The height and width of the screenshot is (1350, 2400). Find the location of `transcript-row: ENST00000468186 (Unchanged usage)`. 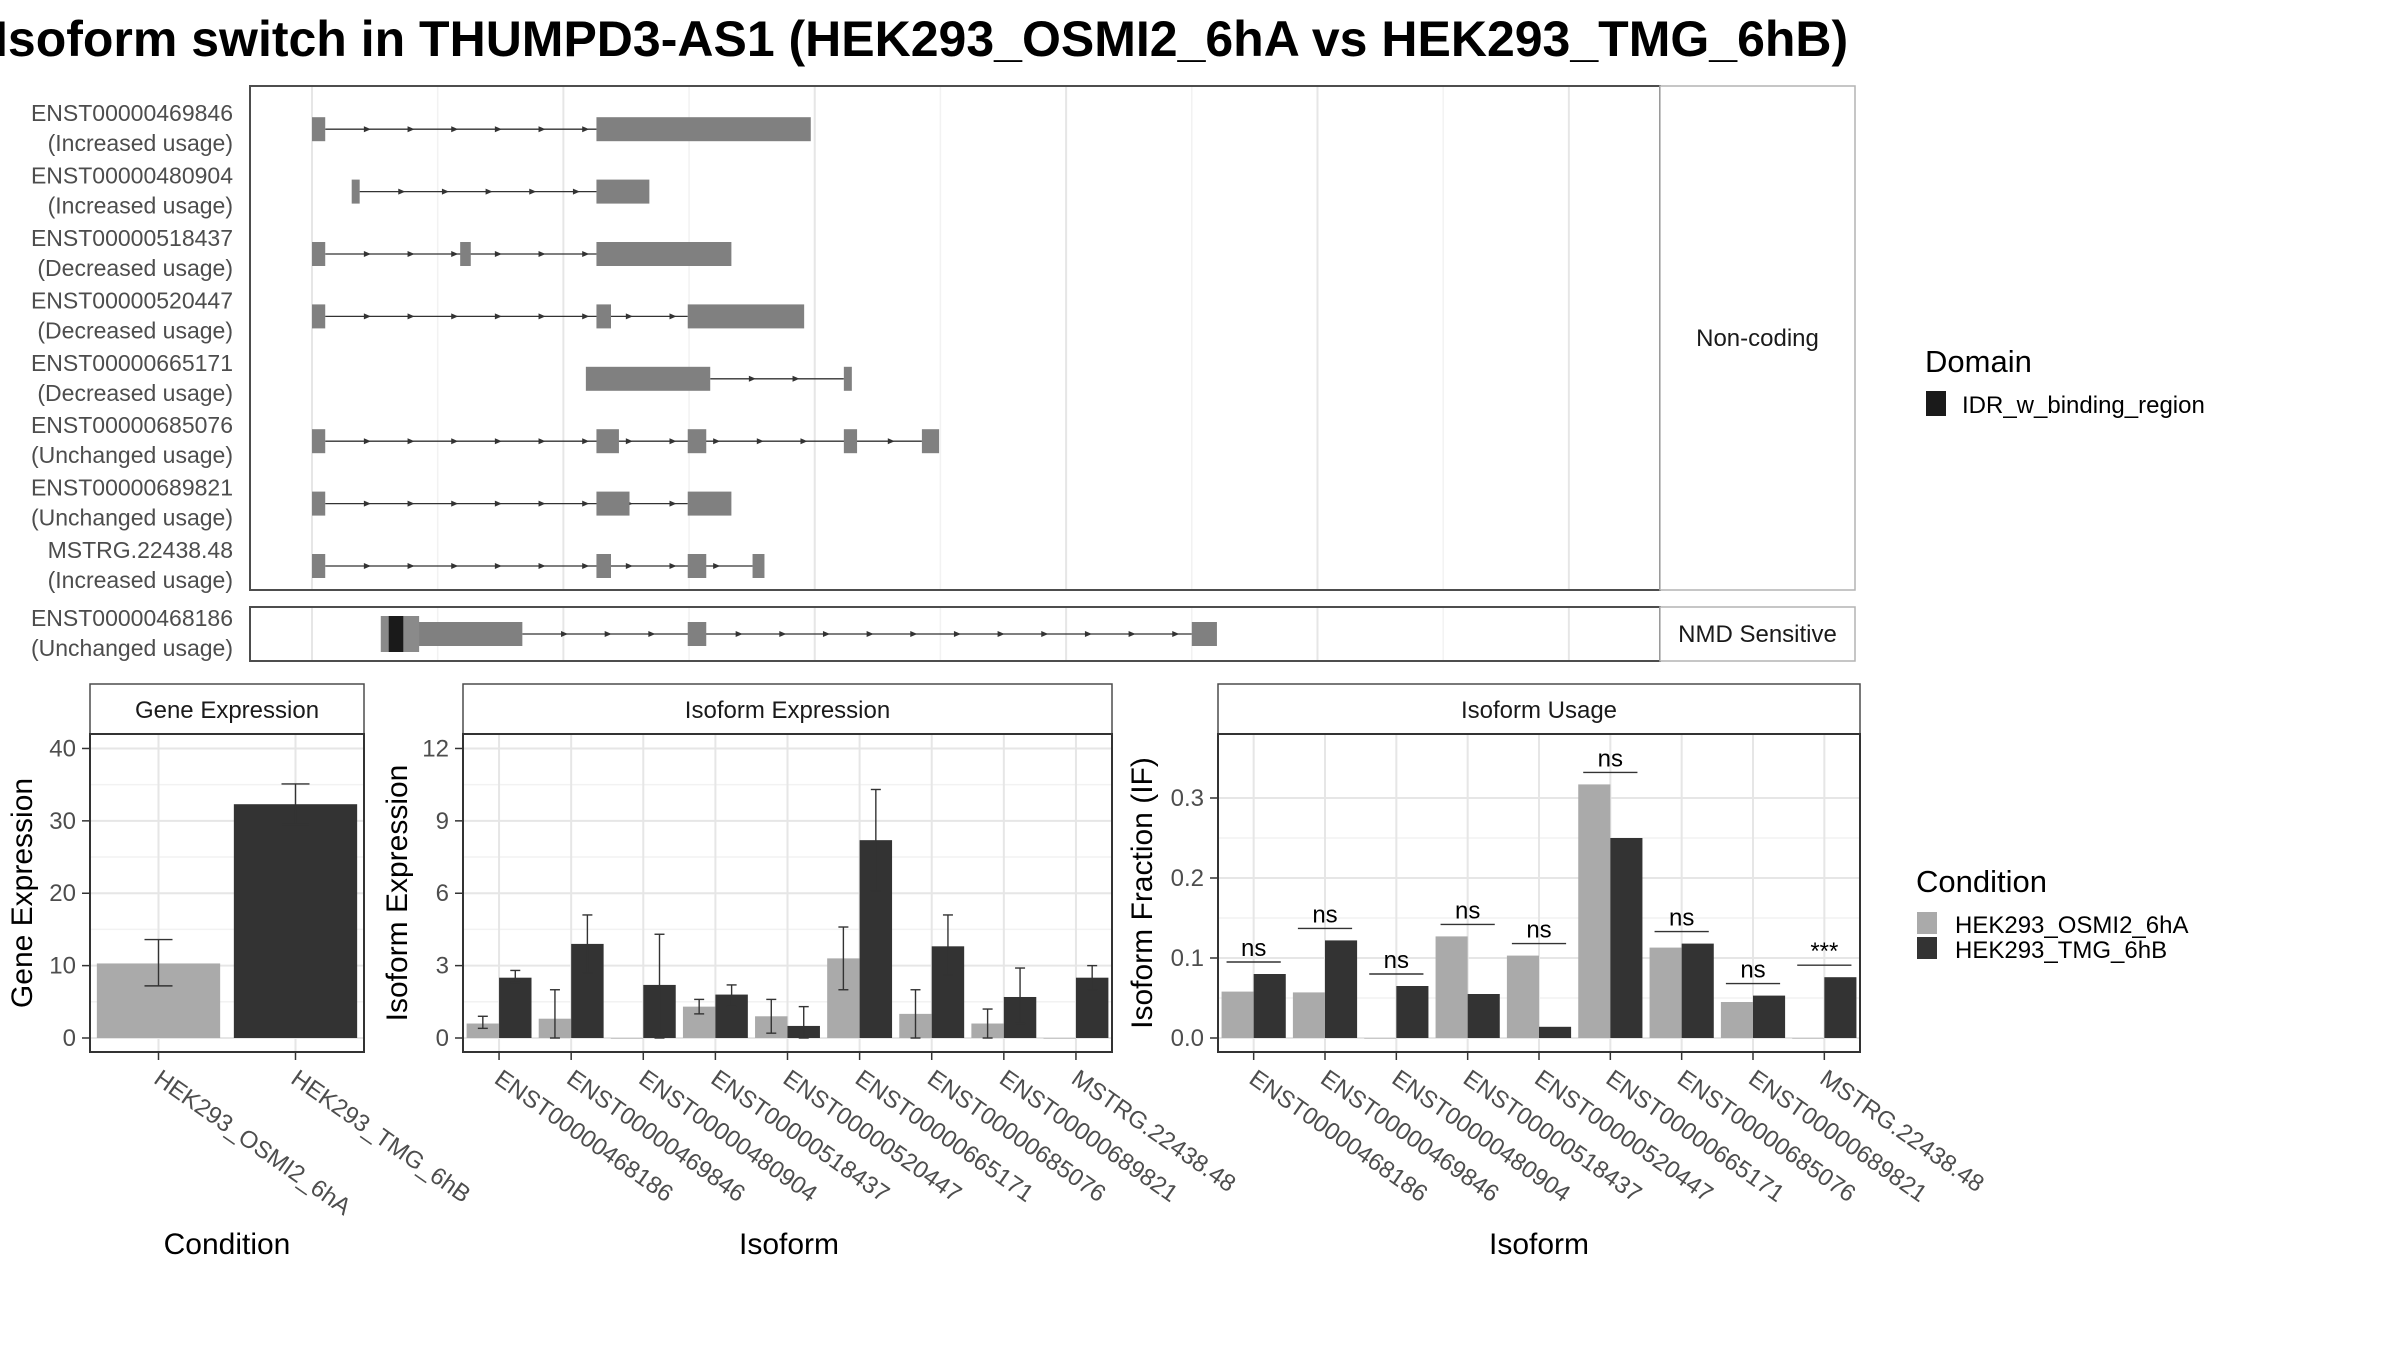

transcript-row: ENST00000468186 (Unchanged usage) is located at coordinates (624, 633).